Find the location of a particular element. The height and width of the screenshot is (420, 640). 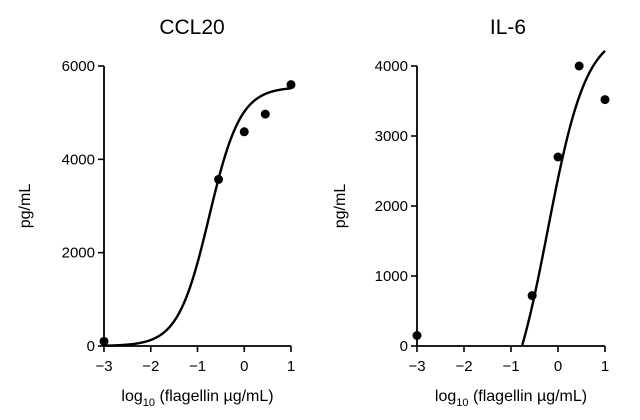

y-tick-label: 3000 is located at coordinates (391, 136).